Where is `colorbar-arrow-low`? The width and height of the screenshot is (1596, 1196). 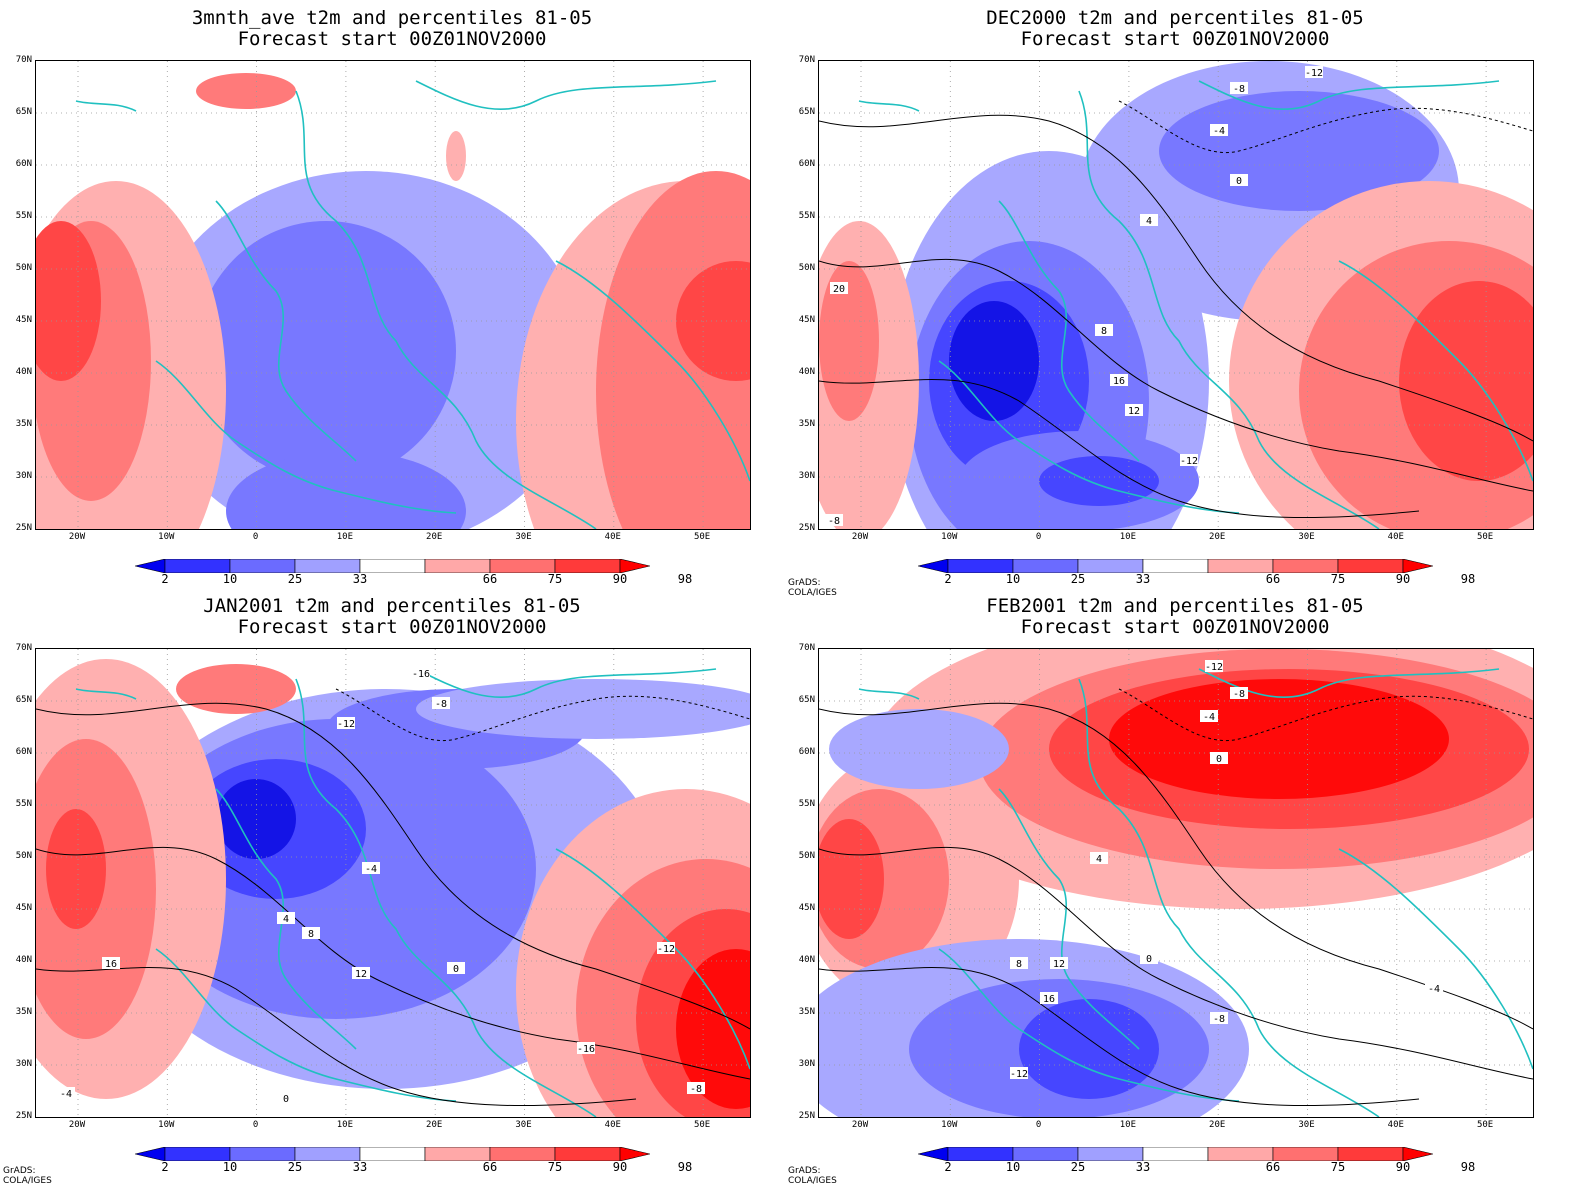
colorbar-arrow-low is located at coordinates (150, 1154).